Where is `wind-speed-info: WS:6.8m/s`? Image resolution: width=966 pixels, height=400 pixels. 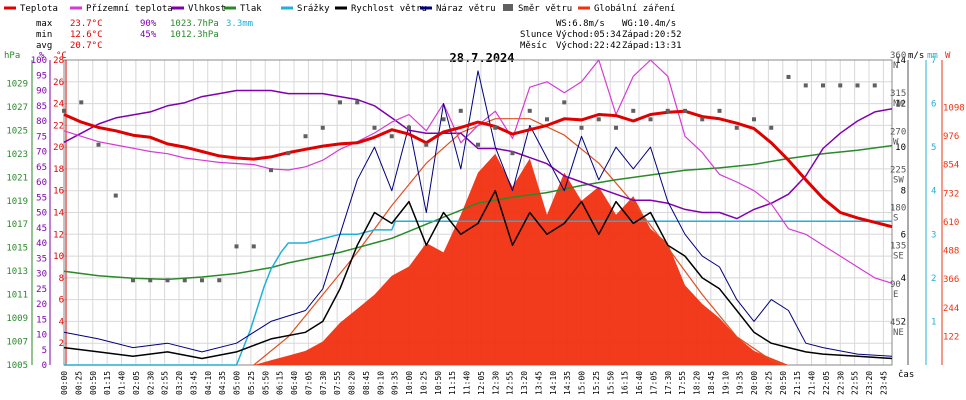
wind-speed-info: WS:6.8m/s is located at coordinates (580, 24).